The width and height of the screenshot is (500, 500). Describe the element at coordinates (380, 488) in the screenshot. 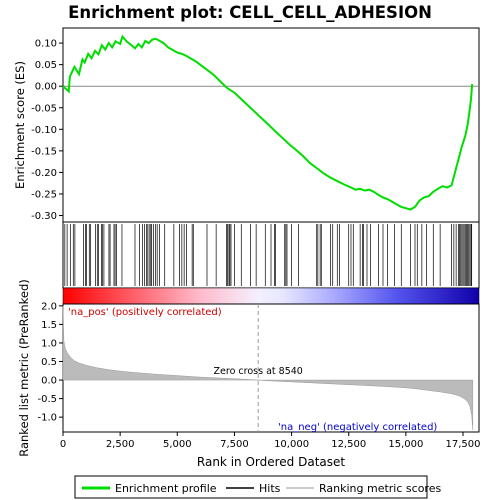

I see `legend-metric-label: Ranking metric scores` at that location.